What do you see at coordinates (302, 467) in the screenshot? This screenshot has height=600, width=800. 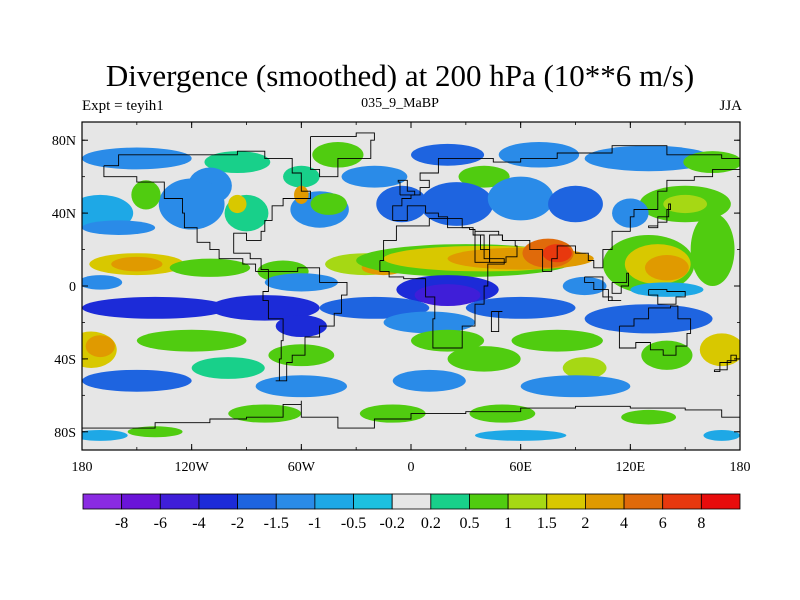 I see `x-tick-label: 60W` at bounding box center [302, 467].